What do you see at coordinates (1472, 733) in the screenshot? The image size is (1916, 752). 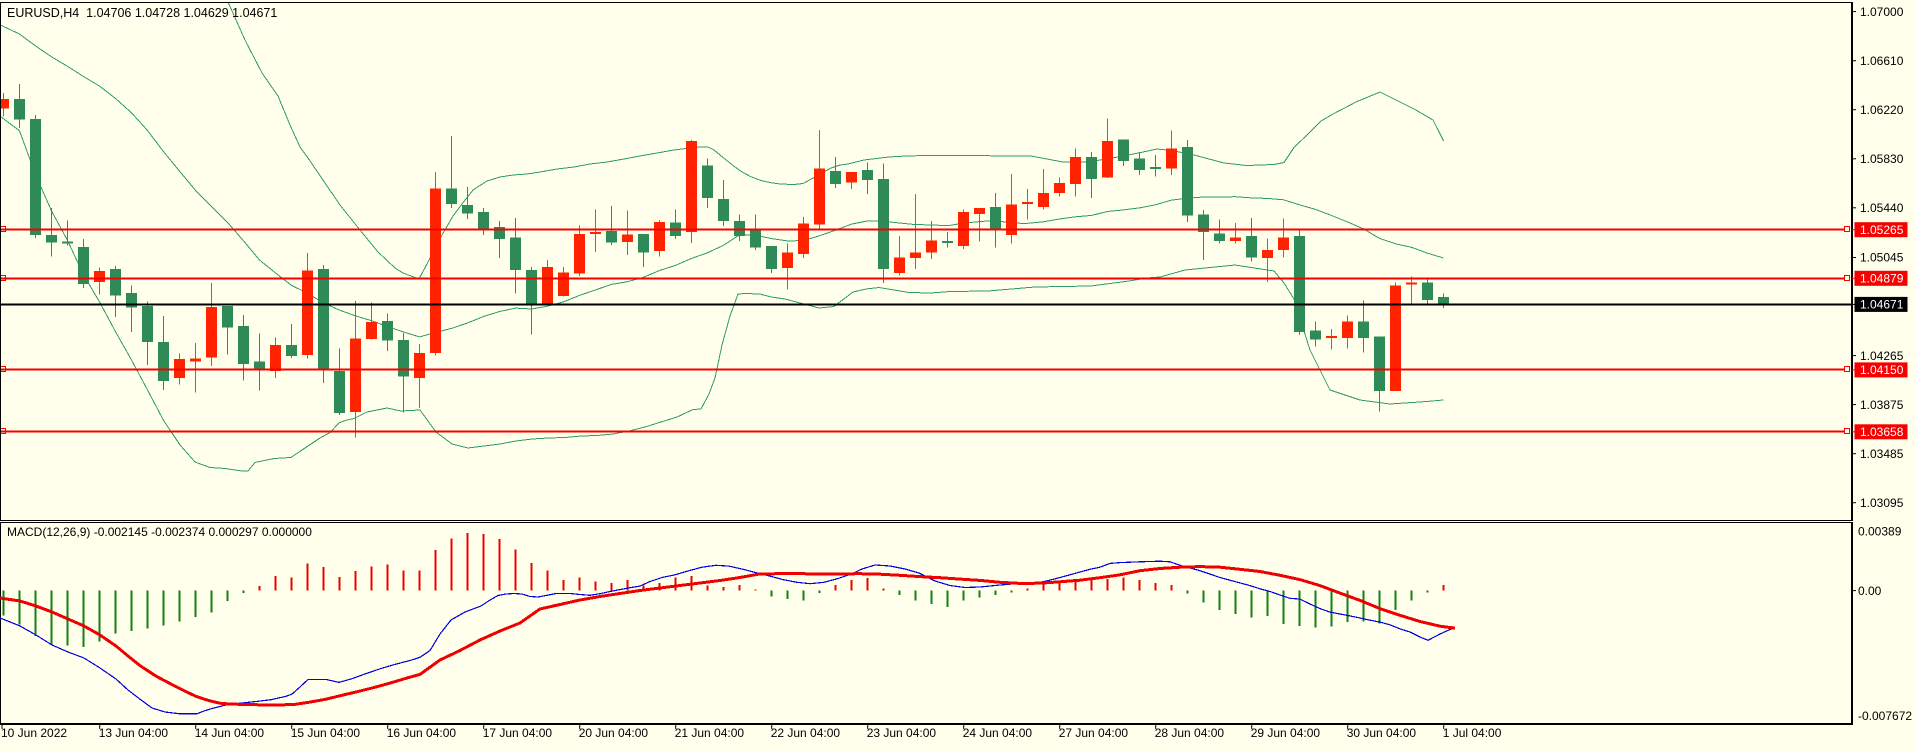 I see `svg-text: 1 Jul 04:00` at bounding box center [1472, 733].